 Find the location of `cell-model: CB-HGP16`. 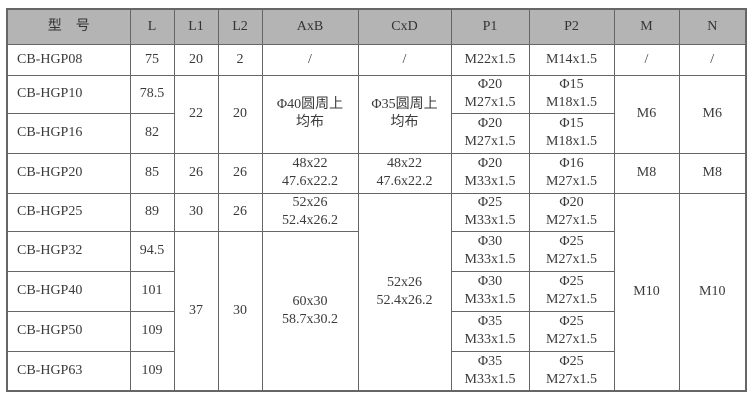

cell-model: CB-HGP16 is located at coordinates (68, 133).